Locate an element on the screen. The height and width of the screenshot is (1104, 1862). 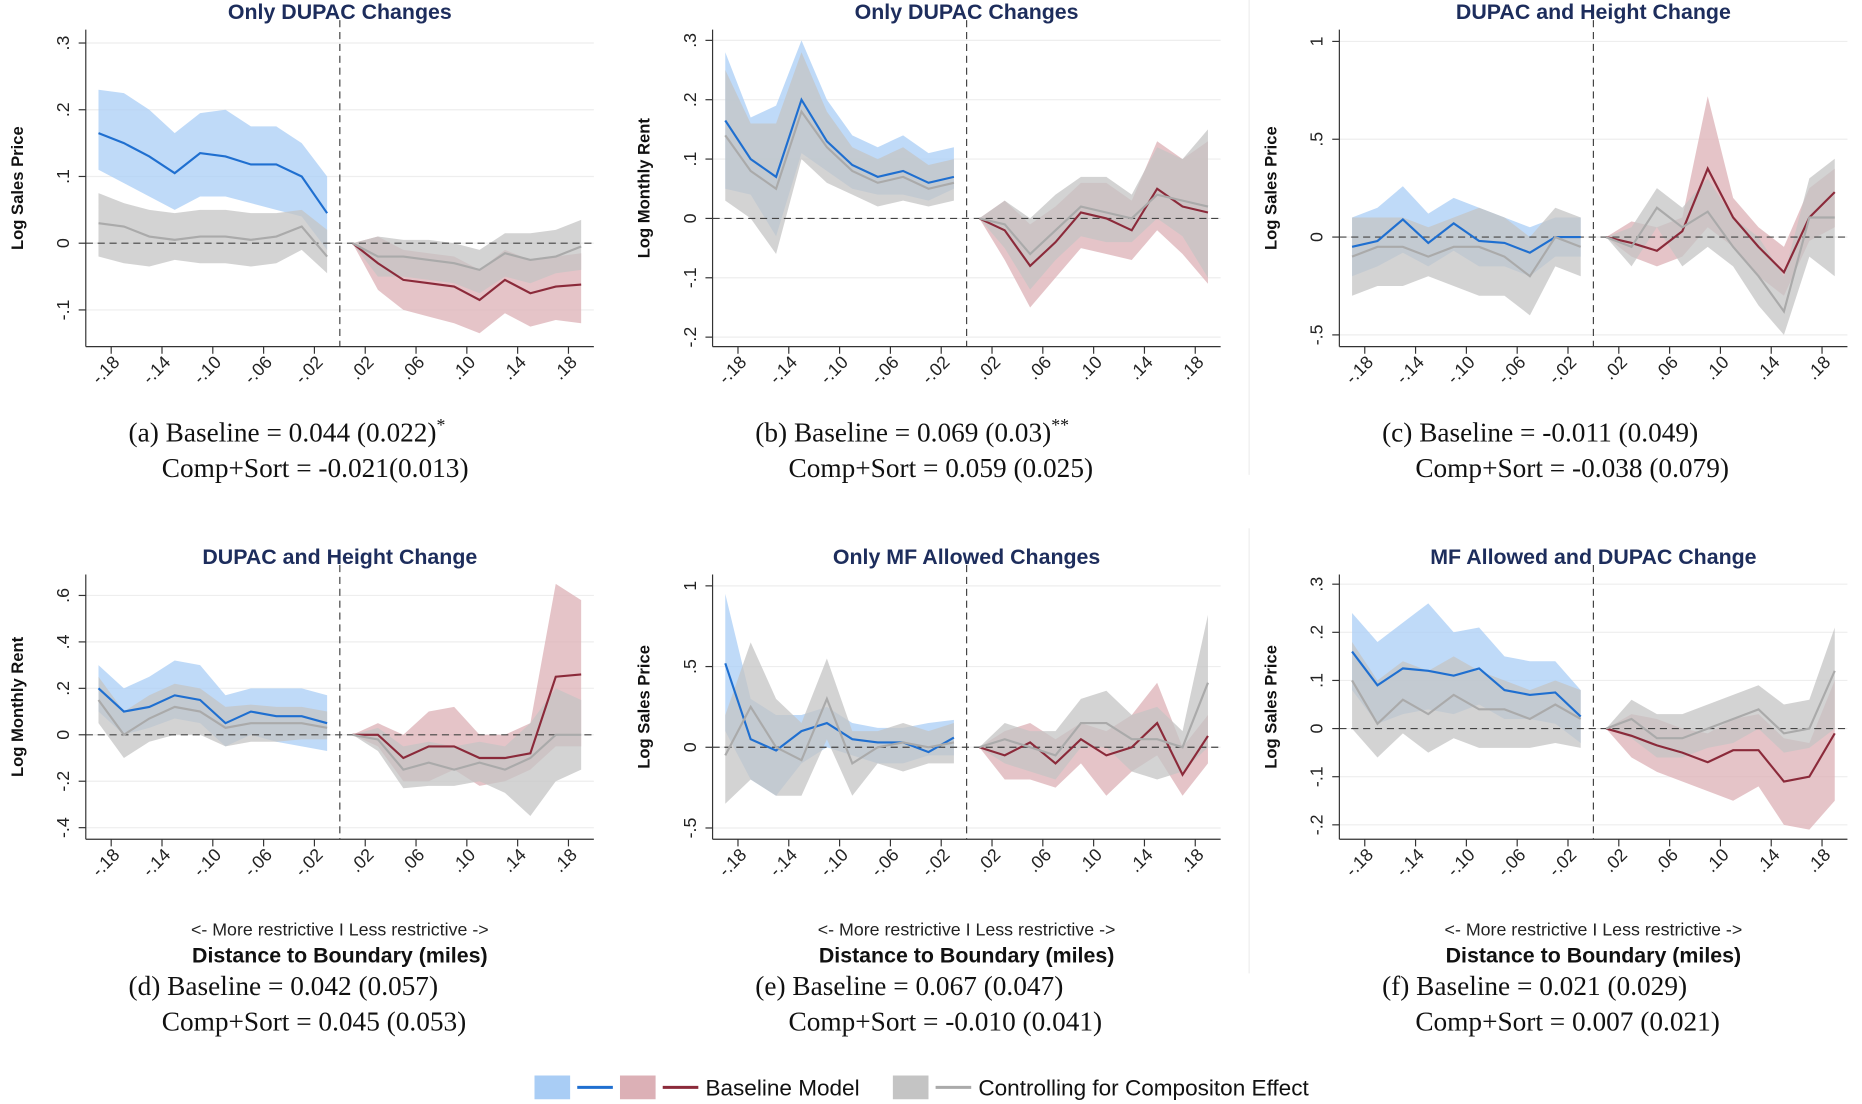
caption: (d) Baseline = 0.042 (0.057) is located at coordinates (284, 986).